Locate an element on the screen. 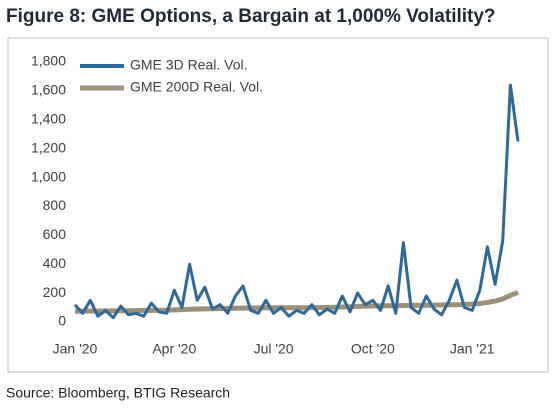  y-tick-label: 1,600 is located at coordinates (48, 90).